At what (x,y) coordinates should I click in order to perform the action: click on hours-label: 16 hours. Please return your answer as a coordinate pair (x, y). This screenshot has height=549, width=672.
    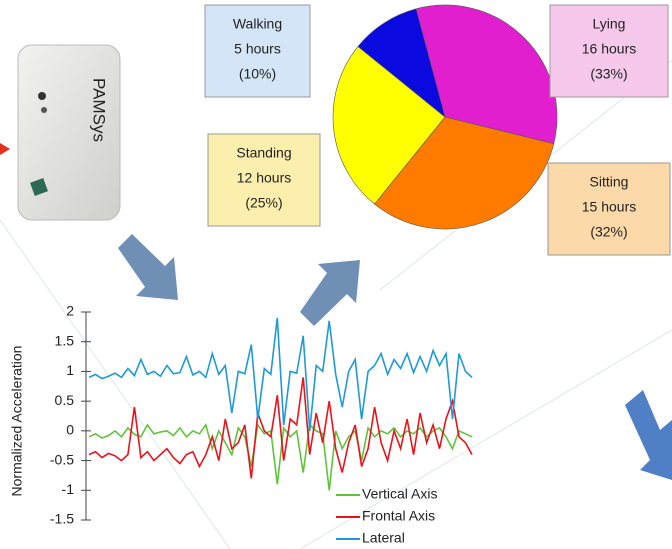
    Looking at the image, I should click on (609, 49).